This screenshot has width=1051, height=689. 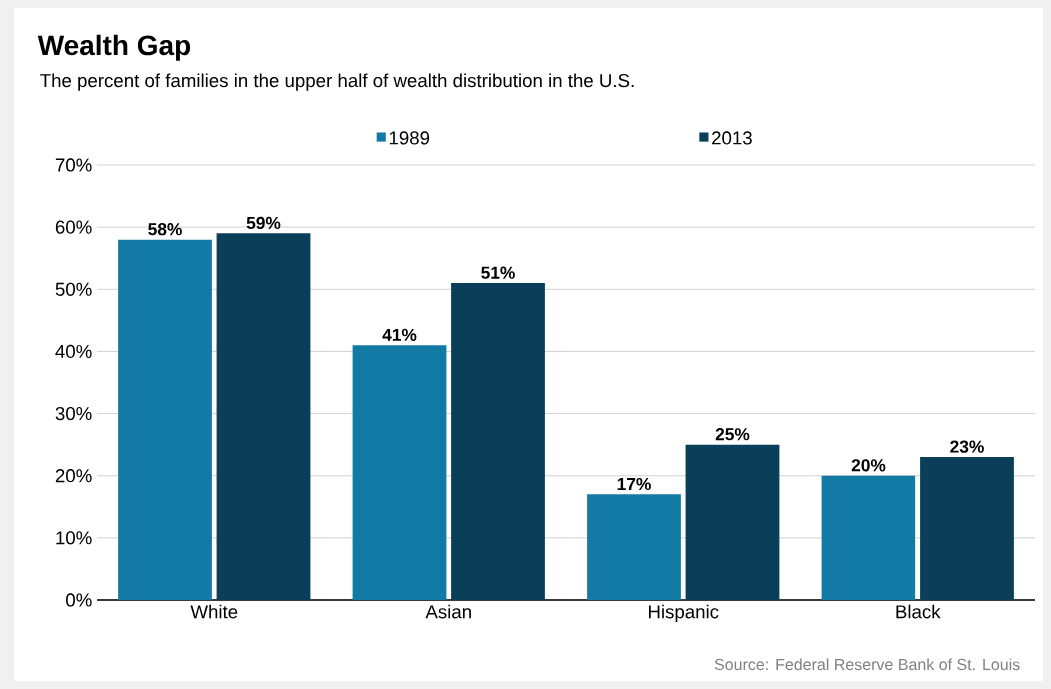 I want to click on data-label: 20%, so click(x=868, y=465).